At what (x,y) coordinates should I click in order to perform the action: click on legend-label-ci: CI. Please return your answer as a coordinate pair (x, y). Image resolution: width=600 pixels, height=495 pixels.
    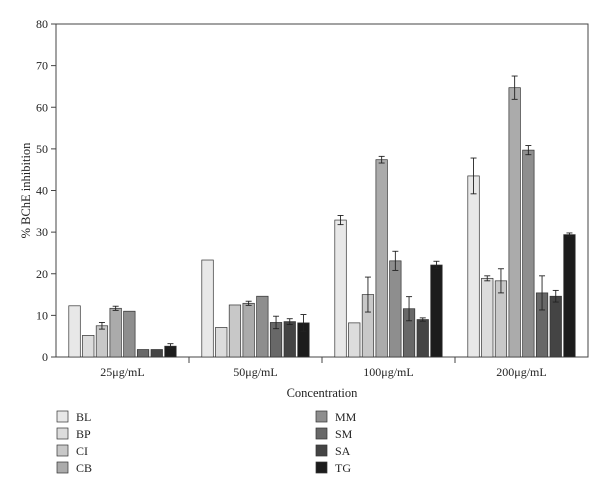
    Looking at the image, I should click on (82, 451).